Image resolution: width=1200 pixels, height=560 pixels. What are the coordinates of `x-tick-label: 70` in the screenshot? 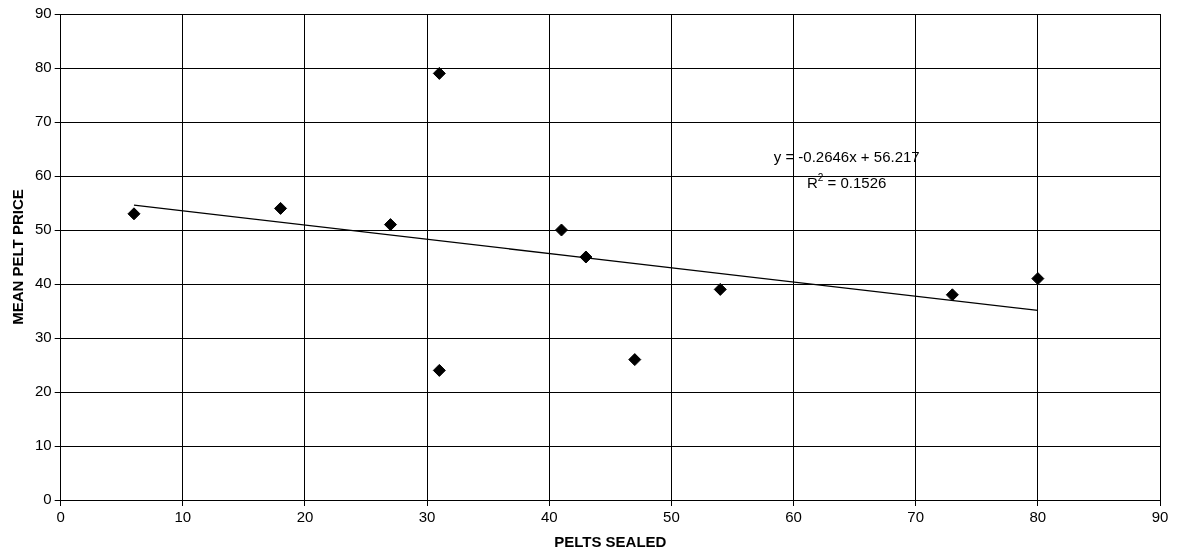 It's located at (916, 517).